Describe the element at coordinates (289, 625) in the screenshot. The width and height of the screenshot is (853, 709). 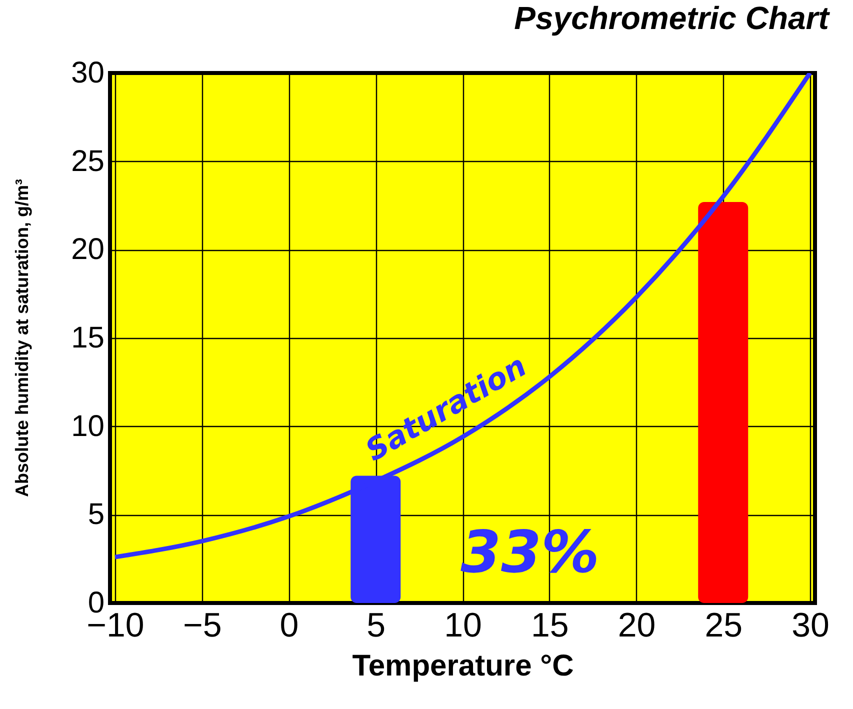
I see `x-tick-label: 0` at that location.